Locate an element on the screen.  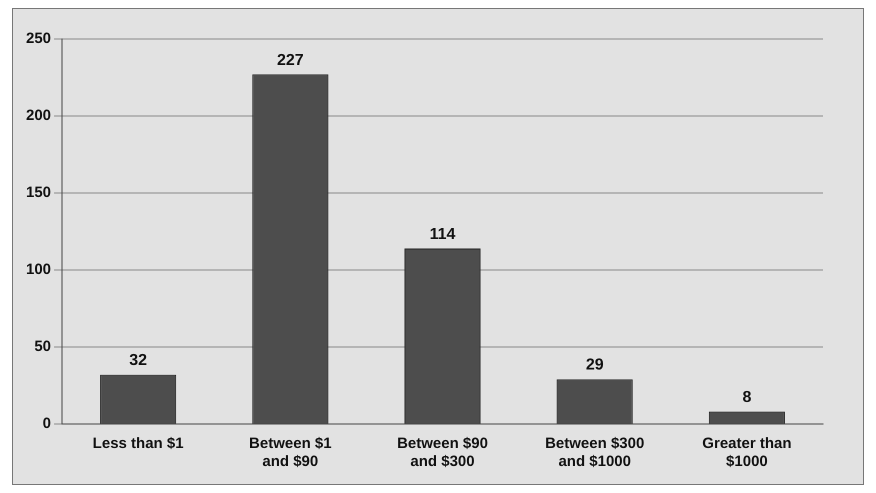
data-label: 8 is located at coordinates (747, 397).